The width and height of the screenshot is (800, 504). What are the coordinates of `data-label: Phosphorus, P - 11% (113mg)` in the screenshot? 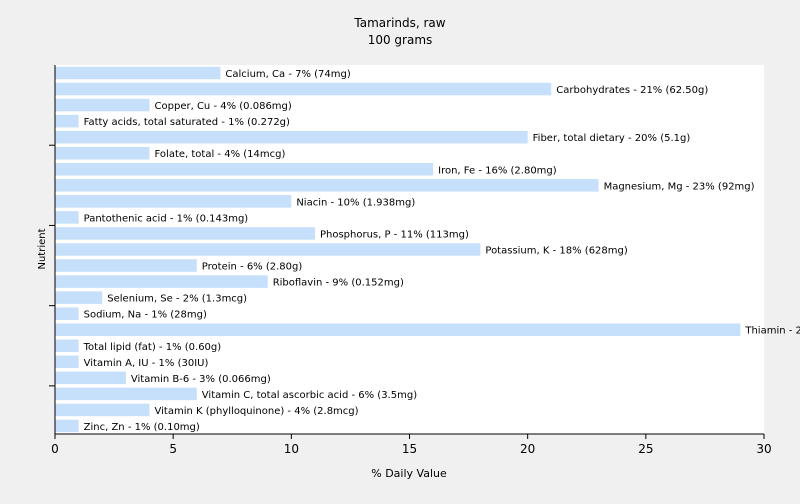 It's located at (394, 234).